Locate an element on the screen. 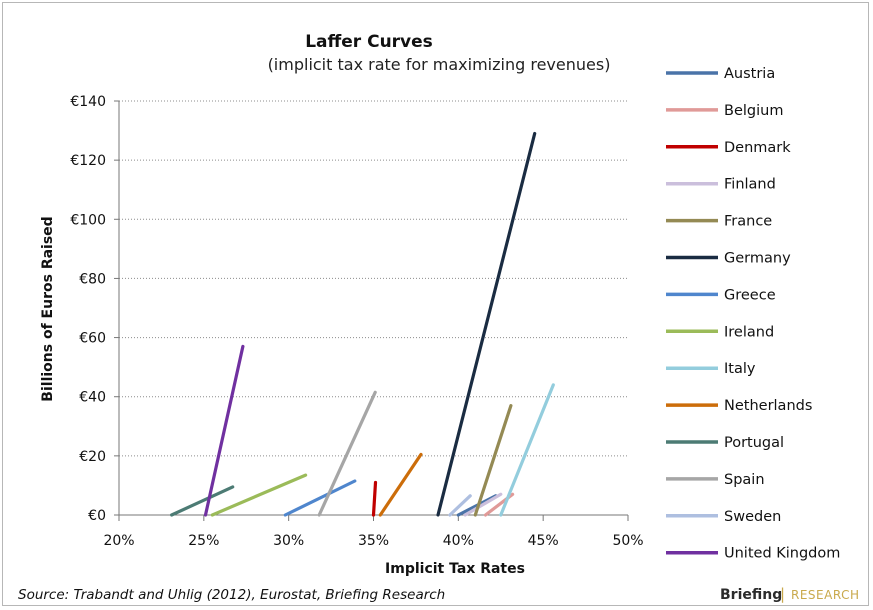 The image size is (873, 610). legend-item-belgium: Belgium is located at coordinates (724, 111).